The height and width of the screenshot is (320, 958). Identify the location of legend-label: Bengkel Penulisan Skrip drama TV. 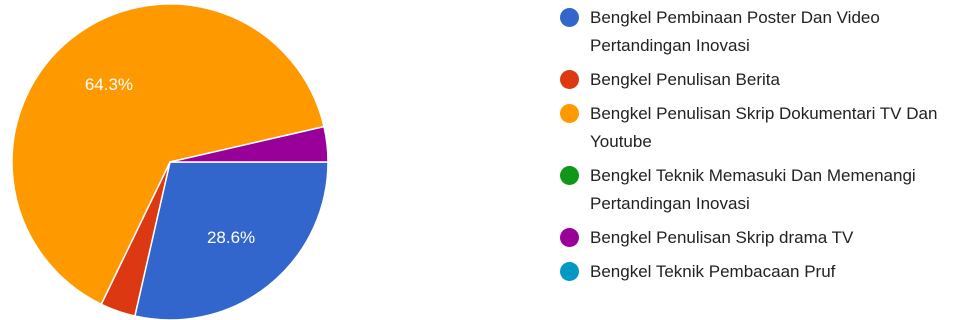
(722, 237).